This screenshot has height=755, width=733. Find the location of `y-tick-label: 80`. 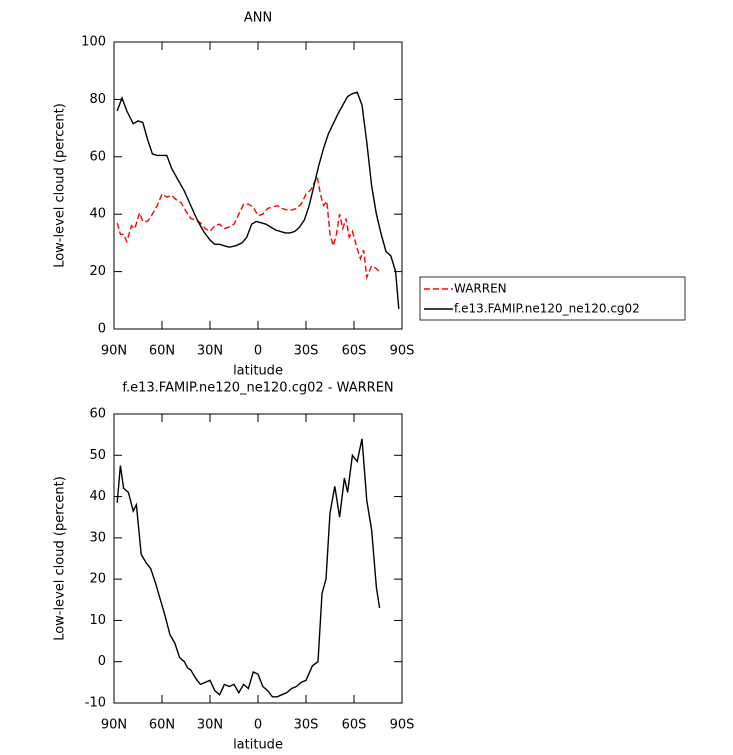

y-tick-label: 80 is located at coordinates (97, 99).